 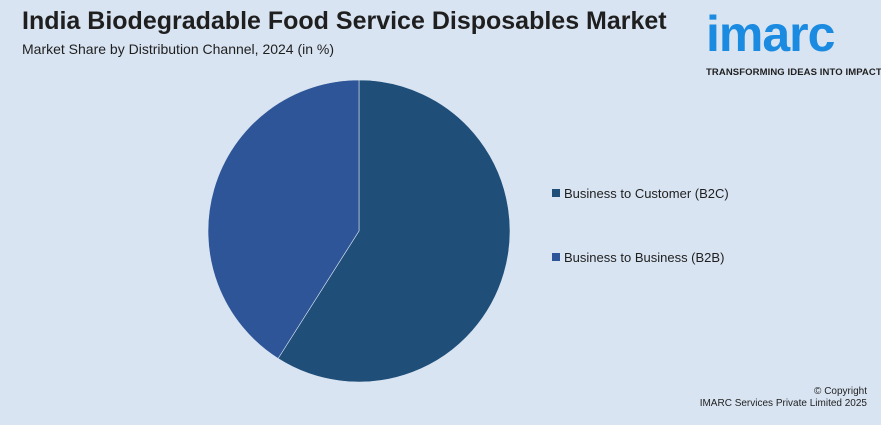 I want to click on legend-item-b2b: Business to Business (B2B), so click(x=640, y=257).